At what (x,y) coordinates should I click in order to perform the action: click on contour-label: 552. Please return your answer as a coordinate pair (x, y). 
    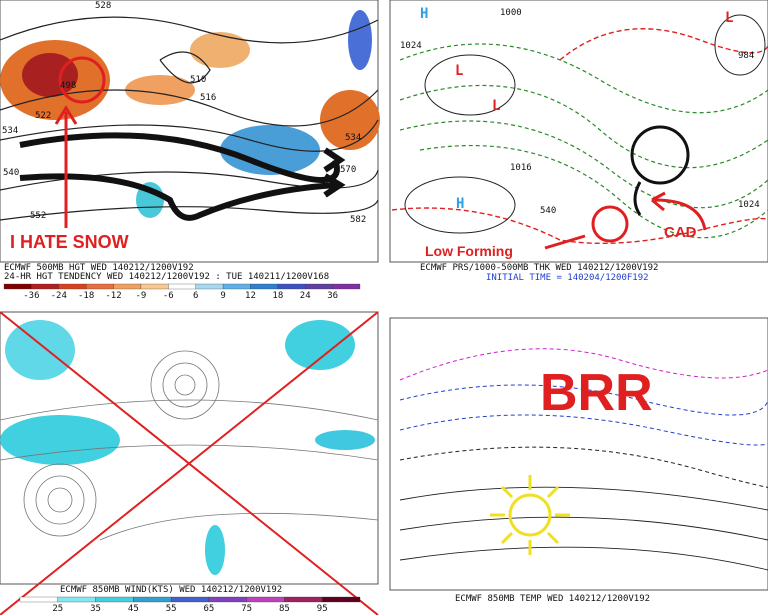
    Looking at the image, I should click on (38, 216).